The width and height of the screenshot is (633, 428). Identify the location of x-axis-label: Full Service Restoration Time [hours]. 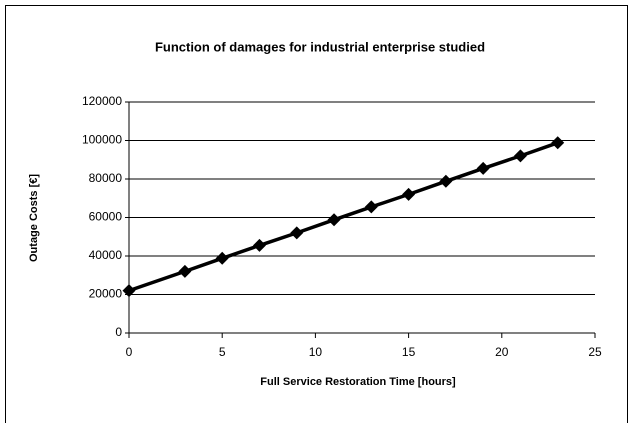
(358, 382).